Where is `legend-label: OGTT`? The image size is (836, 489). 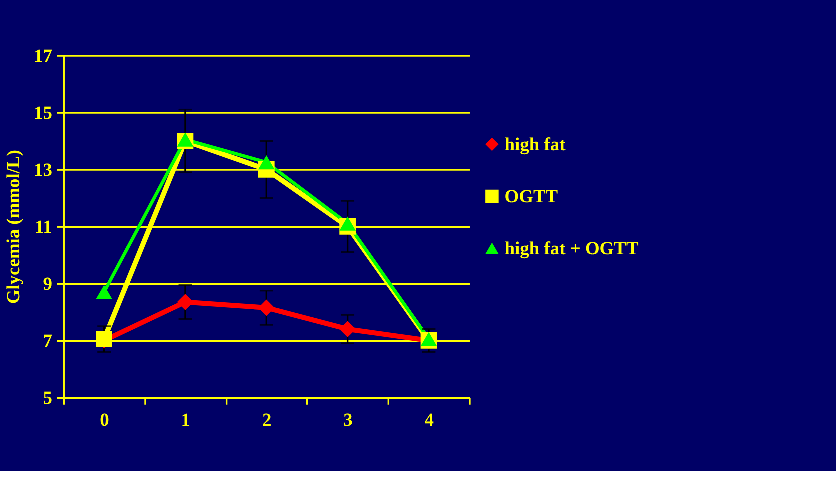 legend-label: OGTT is located at coordinates (531, 196).